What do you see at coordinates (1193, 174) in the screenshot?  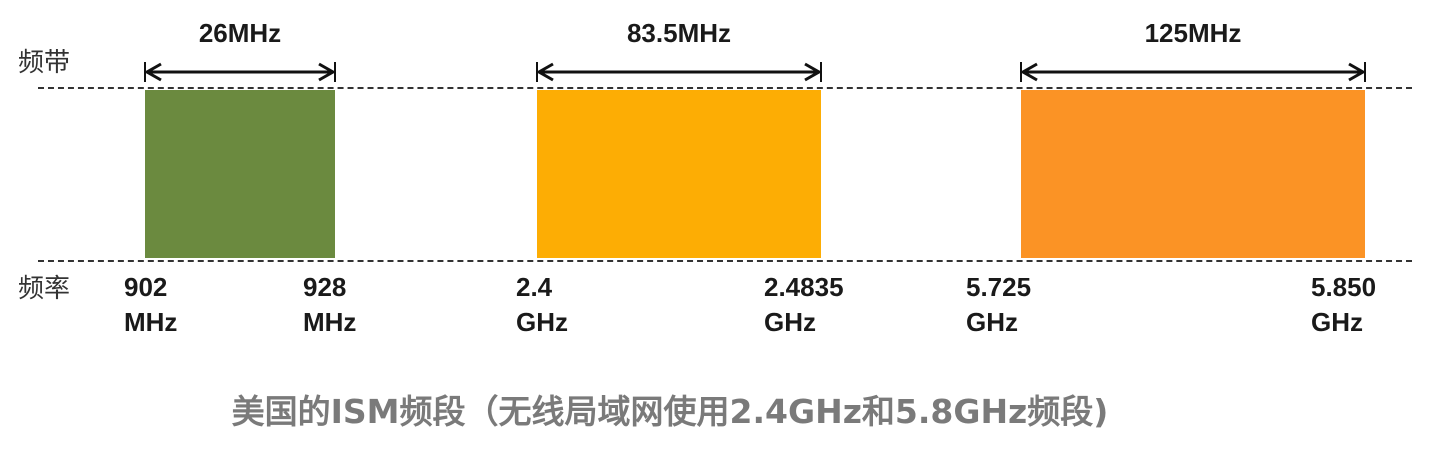 I see `band-3-block` at bounding box center [1193, 174].